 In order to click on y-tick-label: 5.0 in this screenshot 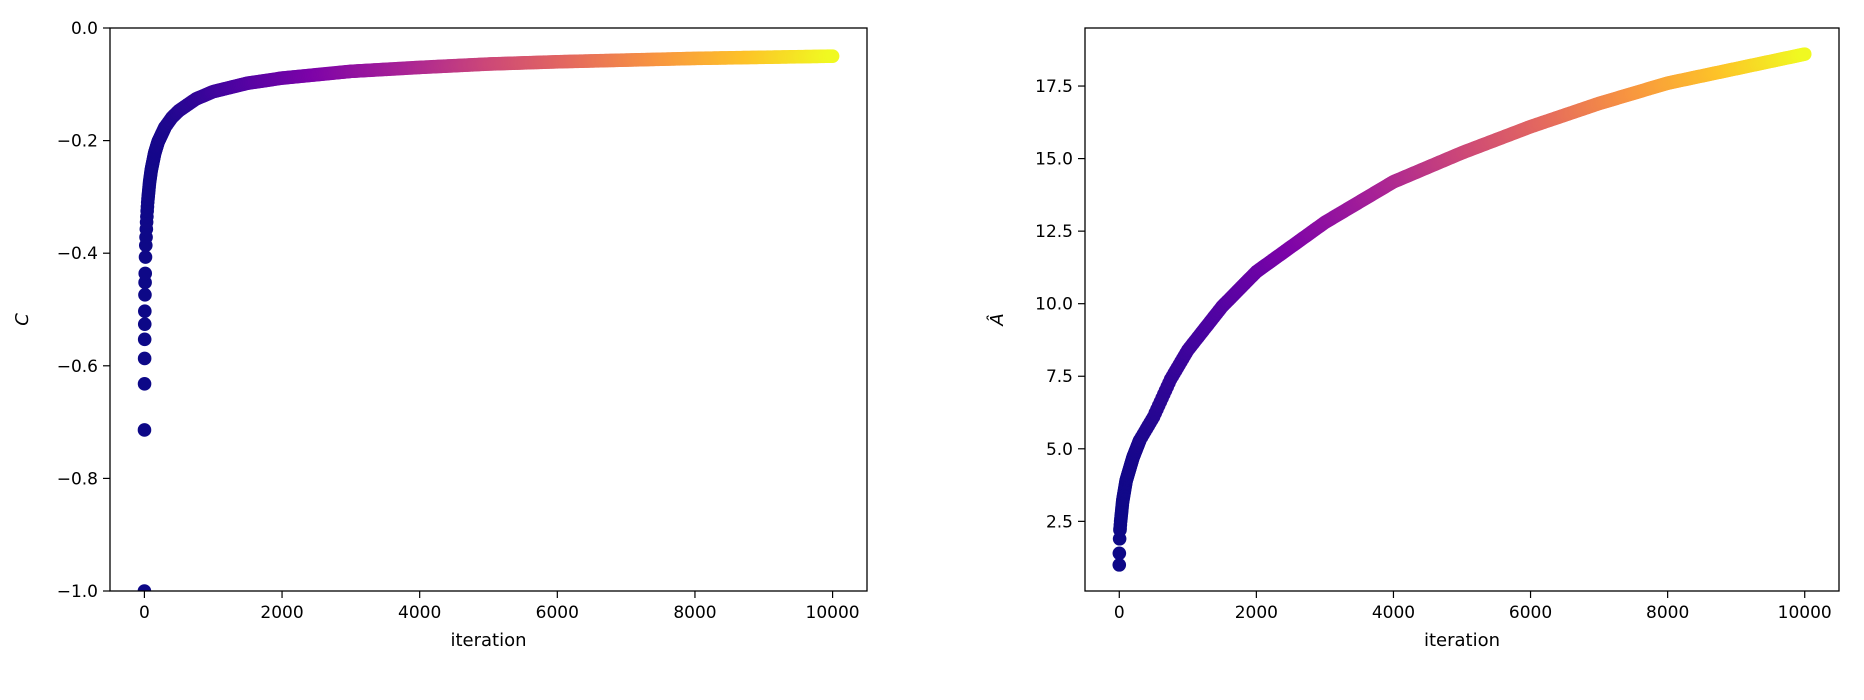, I will do `click(1059, 450)`.